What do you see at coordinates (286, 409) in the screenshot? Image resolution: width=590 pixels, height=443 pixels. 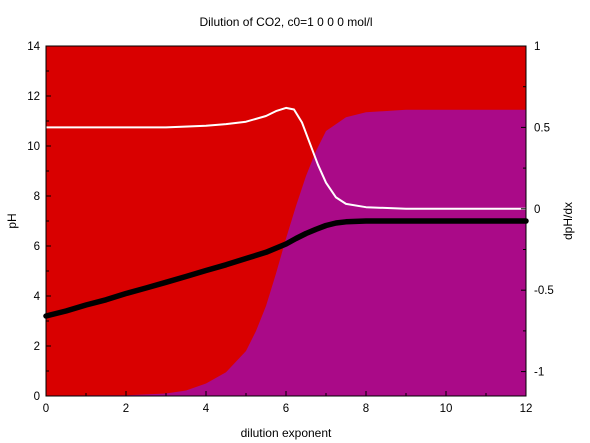 I see `x-tick-label: 6` at bounding box center [286, 409].